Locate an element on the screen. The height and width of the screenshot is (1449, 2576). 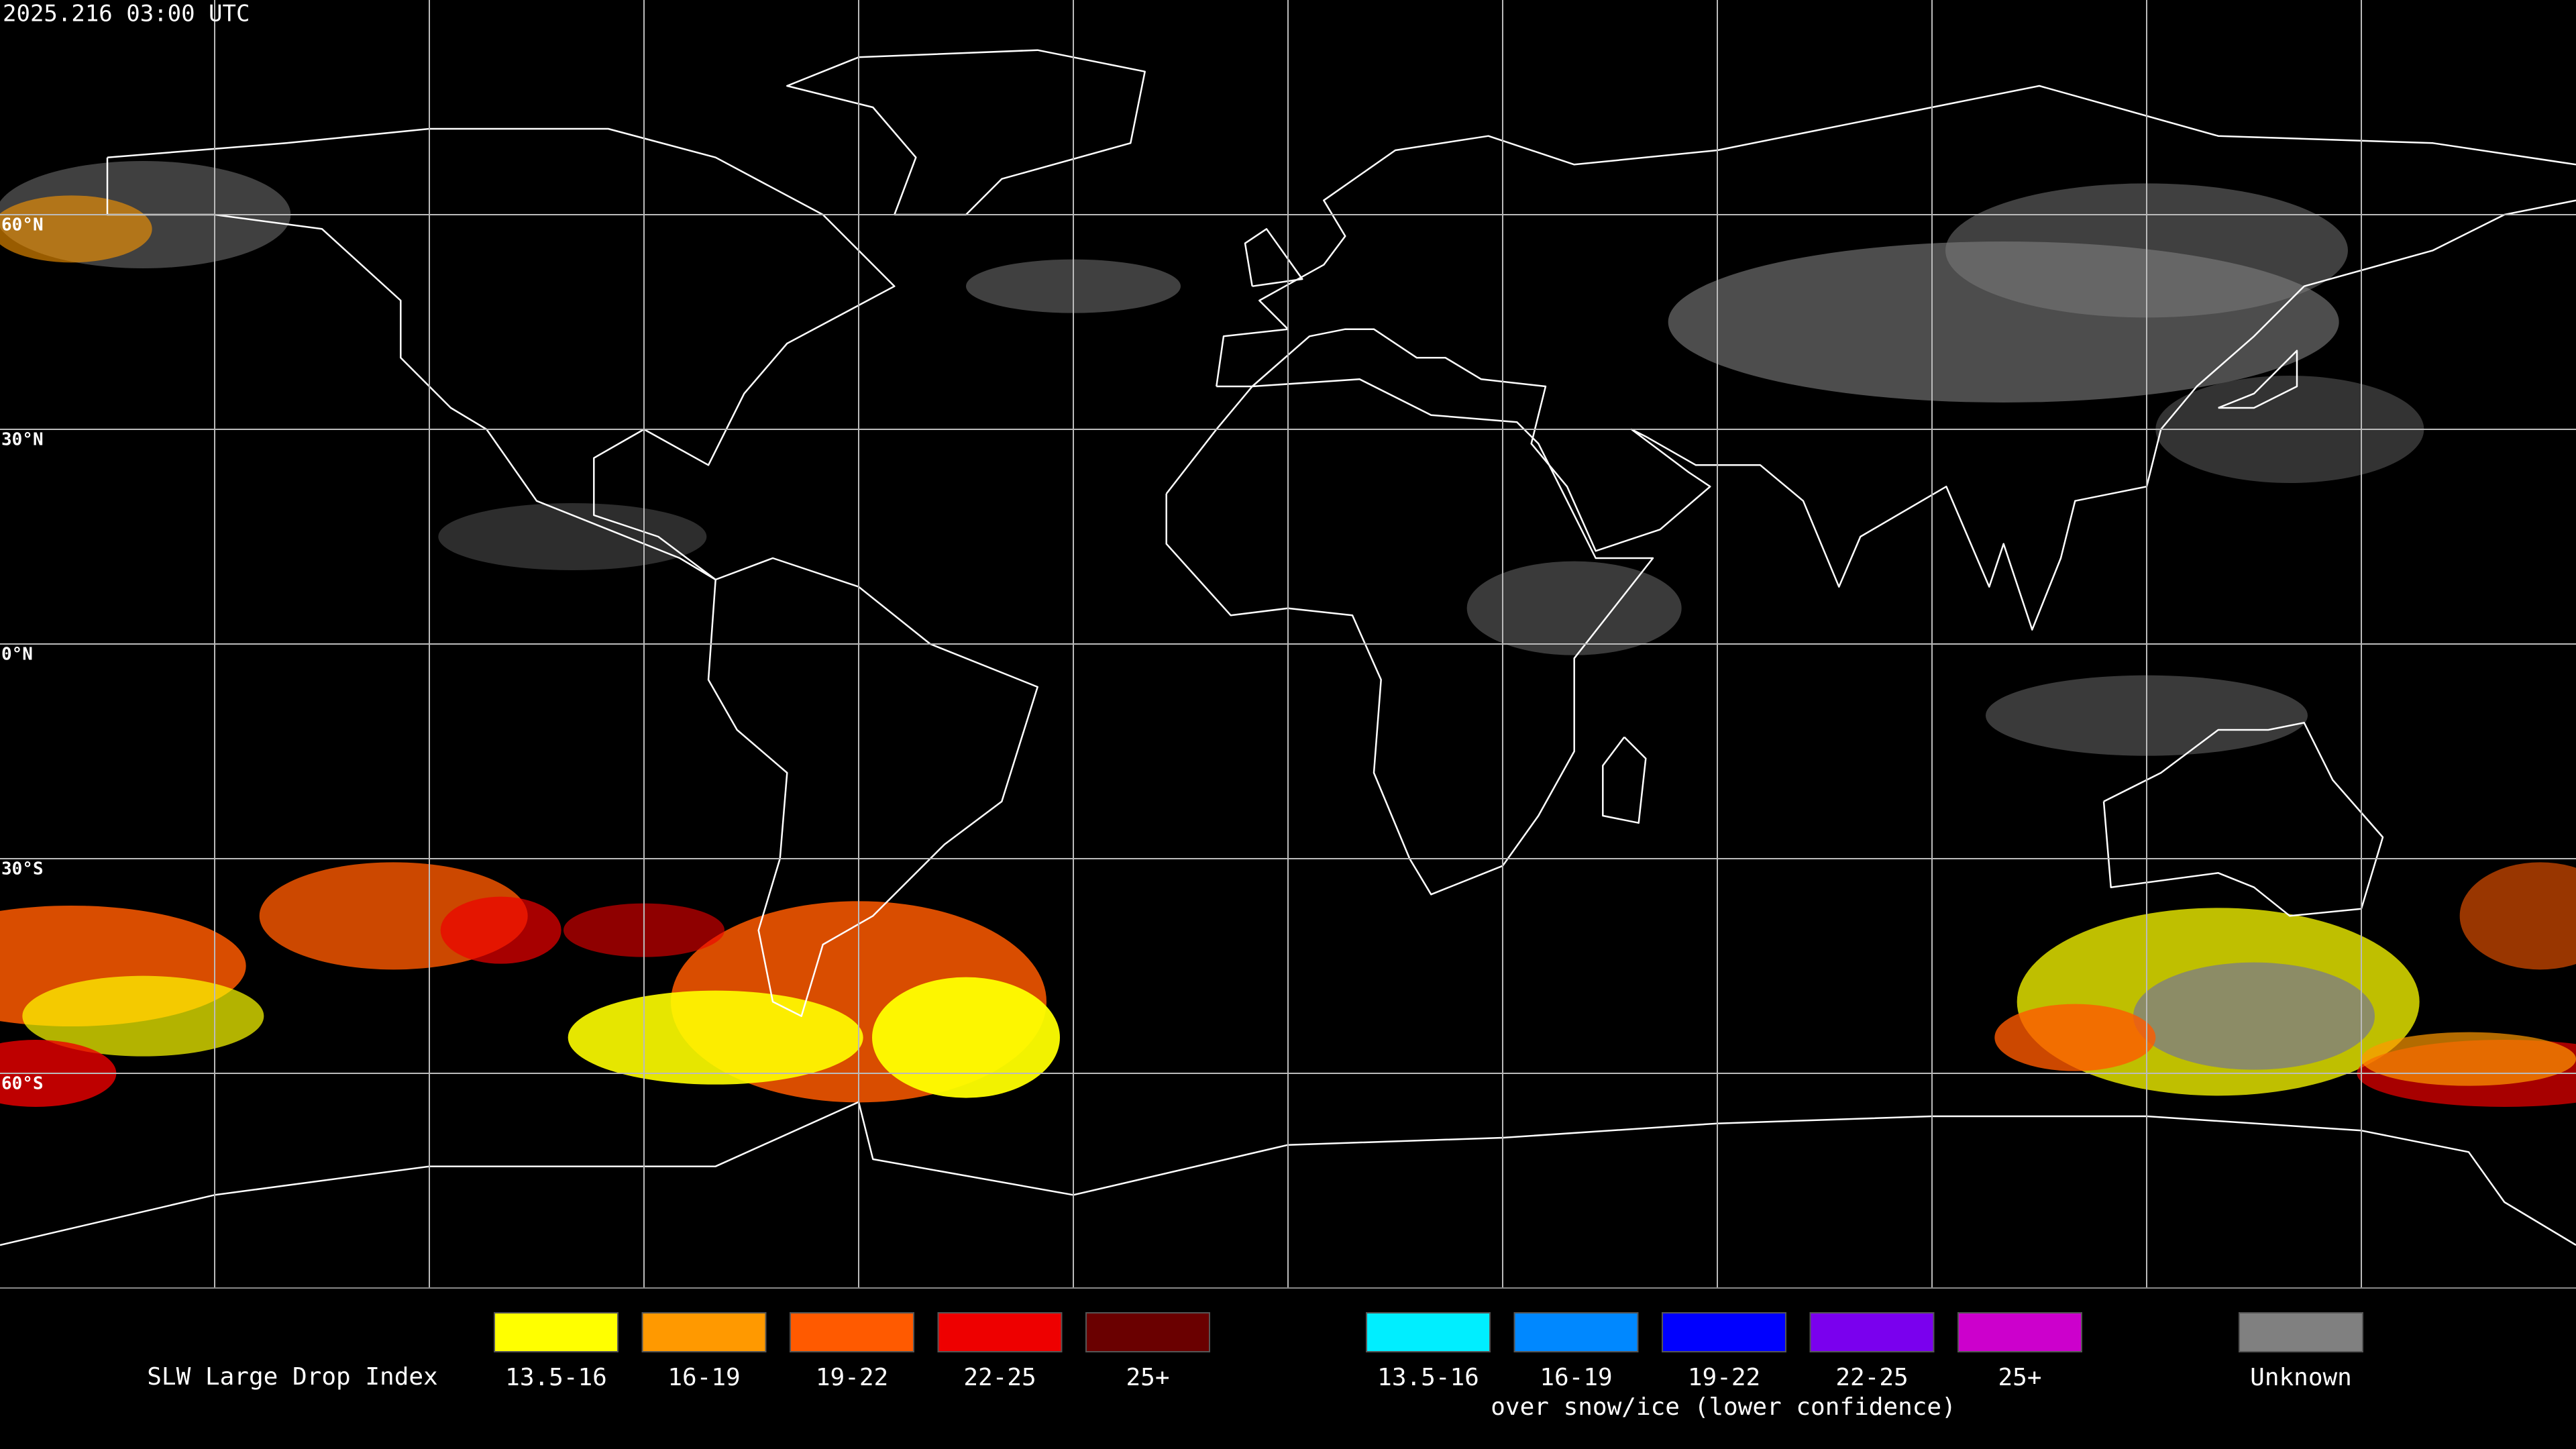
snow-caption: over snow/ice (lower confidence) is located at coordinates (1723, 1407).